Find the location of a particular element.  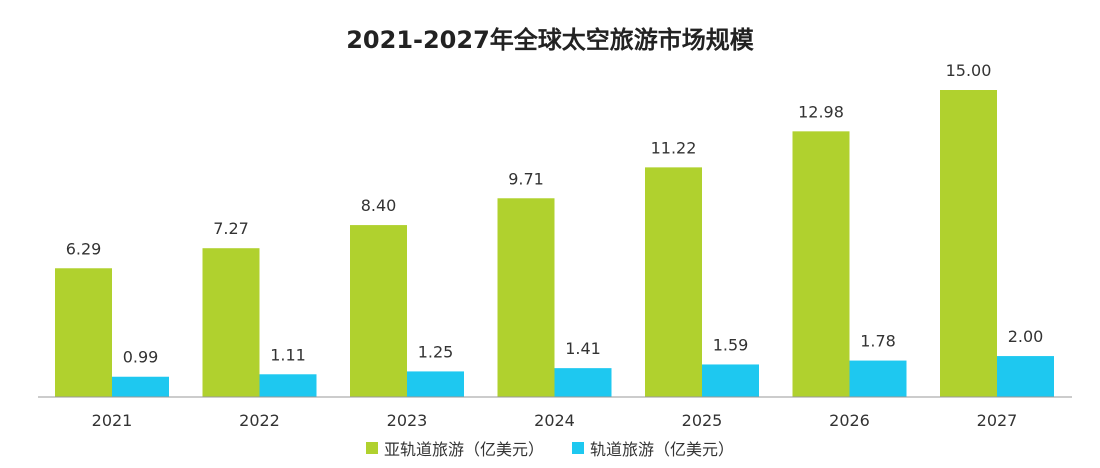

x-tick-label-2025: 2025 is located at coordinates (702, 420).